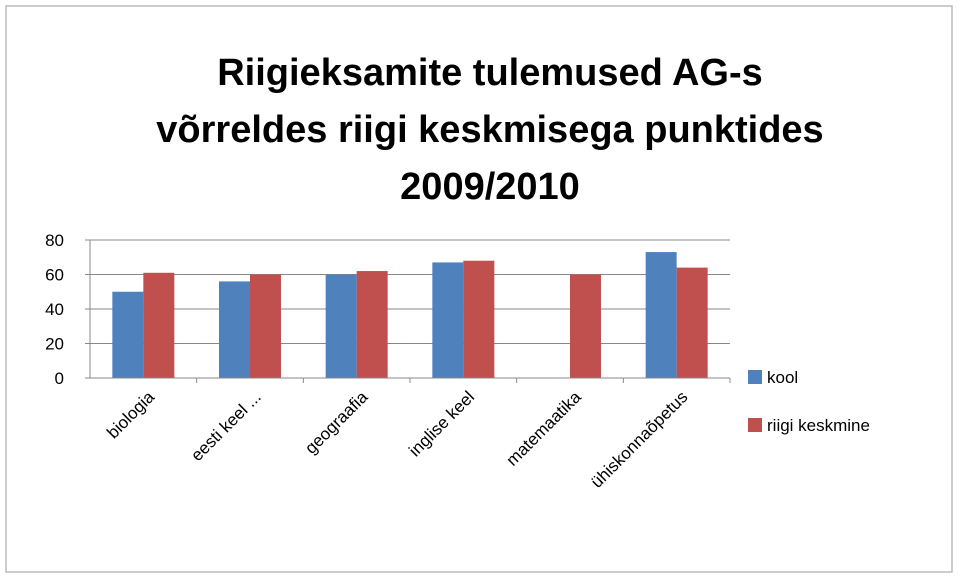 The height and width of the screenshot is (578, 959). Describe the element at coordinates (490, 187) in the screenshot. I see `chart-title: 2009/2010` at that location.